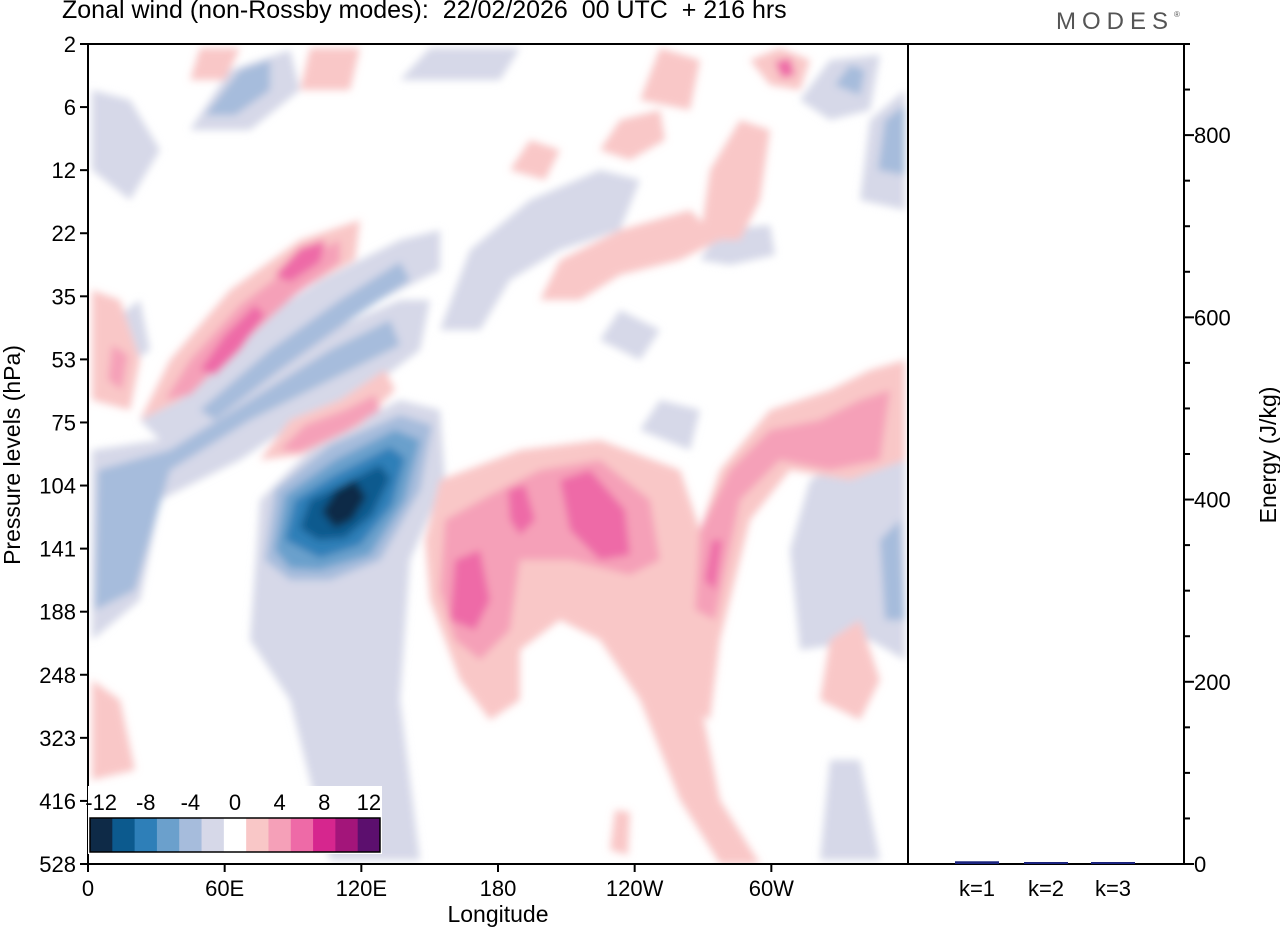 Image resolution: width=1280 pixels, height=930 pixels. What do you see at coordinates (113, 730) in the screenshot?
I see `pos-band-bottom-west` at bounding box center [113, 730].